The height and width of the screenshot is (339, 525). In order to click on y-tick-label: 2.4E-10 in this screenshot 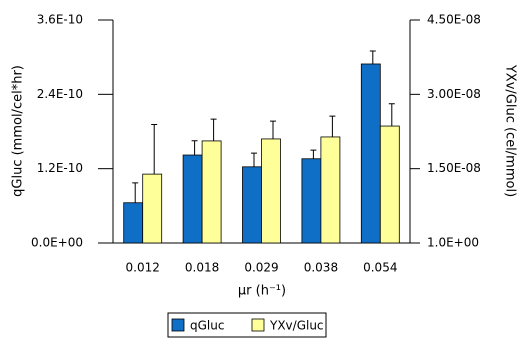, I will do `click(60, 94)`.